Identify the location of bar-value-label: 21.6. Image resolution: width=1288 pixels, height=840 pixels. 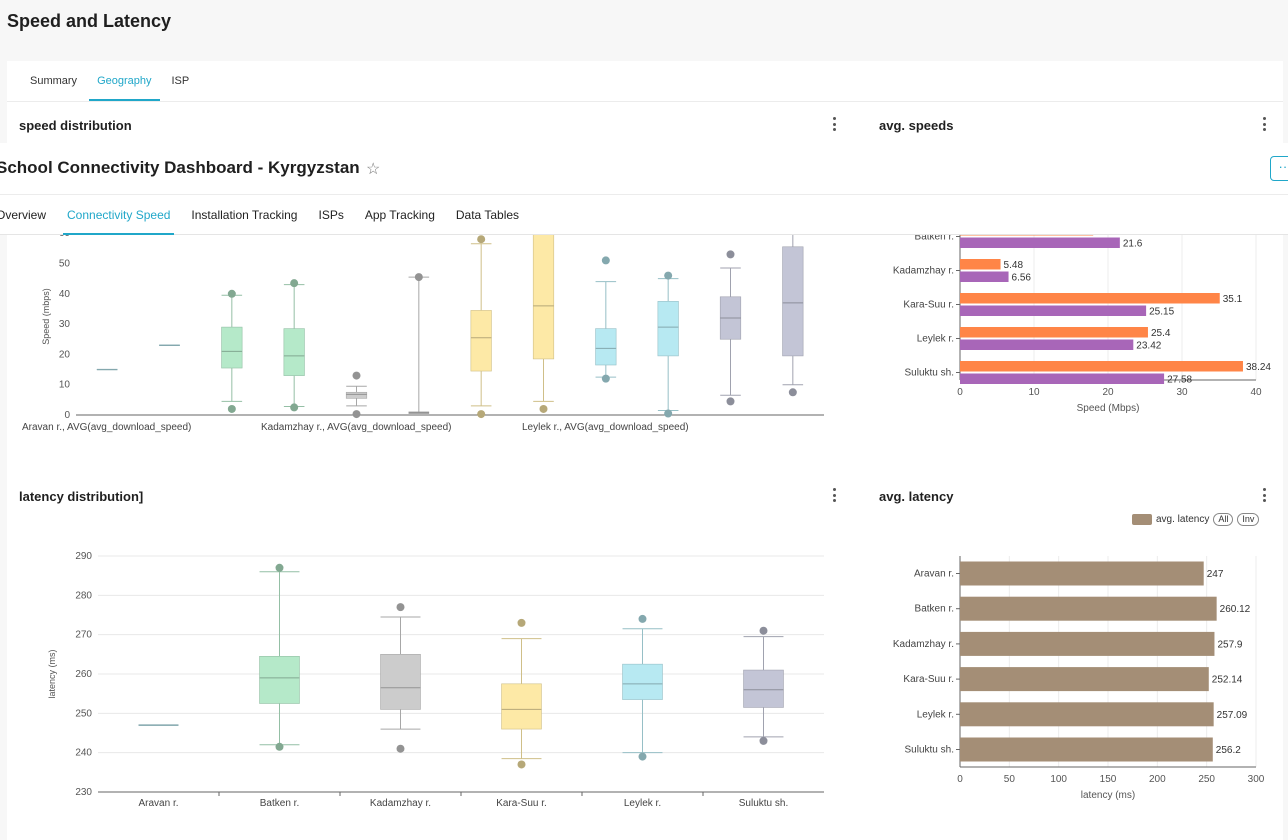
(1133, 243).